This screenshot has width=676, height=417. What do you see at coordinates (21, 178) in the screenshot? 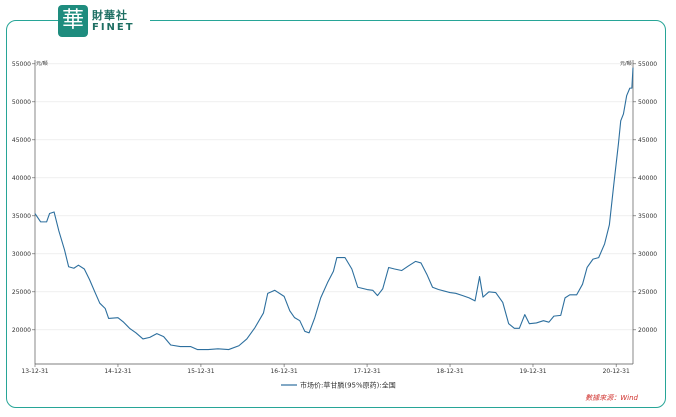
I see `left-tick-label: 40000` at bounding box center [21, 178].